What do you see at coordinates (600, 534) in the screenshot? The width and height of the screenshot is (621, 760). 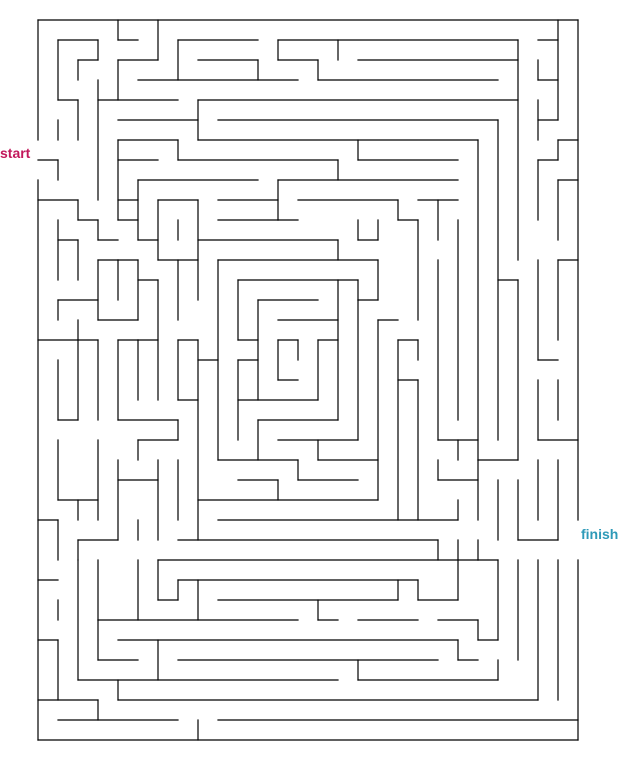 I see `finish-label: finish` at bounding box center [600, 534].